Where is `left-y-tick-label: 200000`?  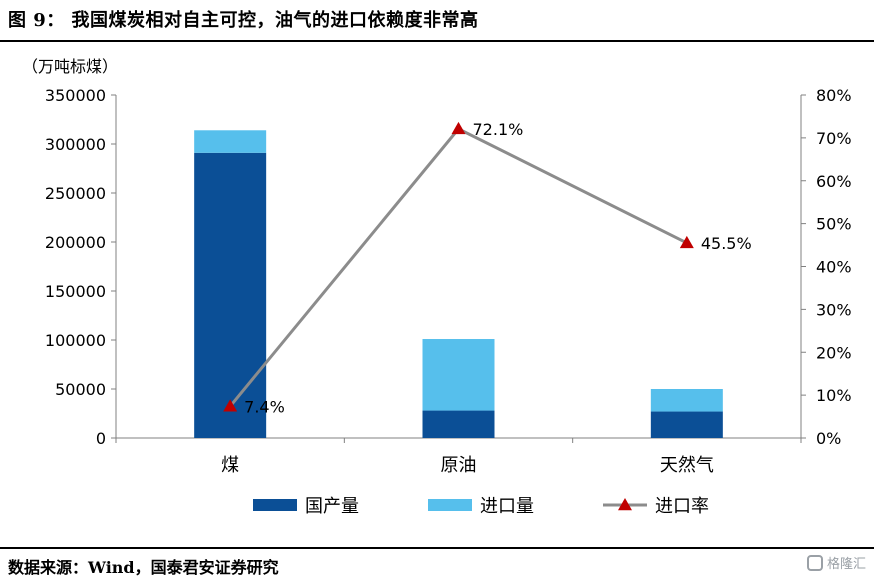 left-y-tick-label: 200000 is located at coordinates (75, 242).